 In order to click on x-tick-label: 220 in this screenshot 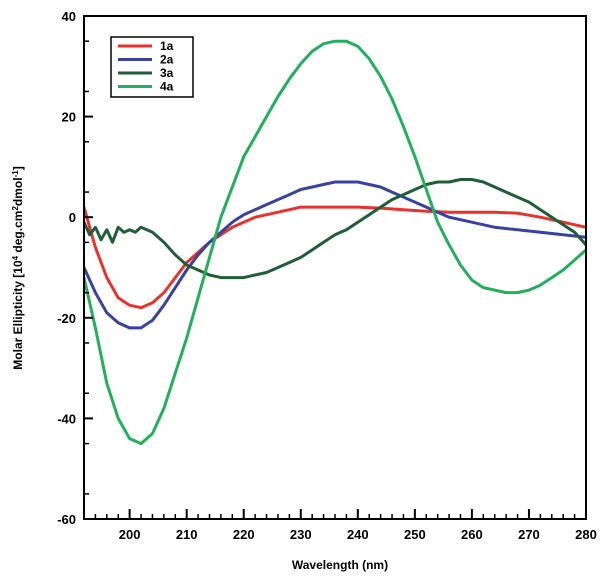, I will do `click(244, 534)`.